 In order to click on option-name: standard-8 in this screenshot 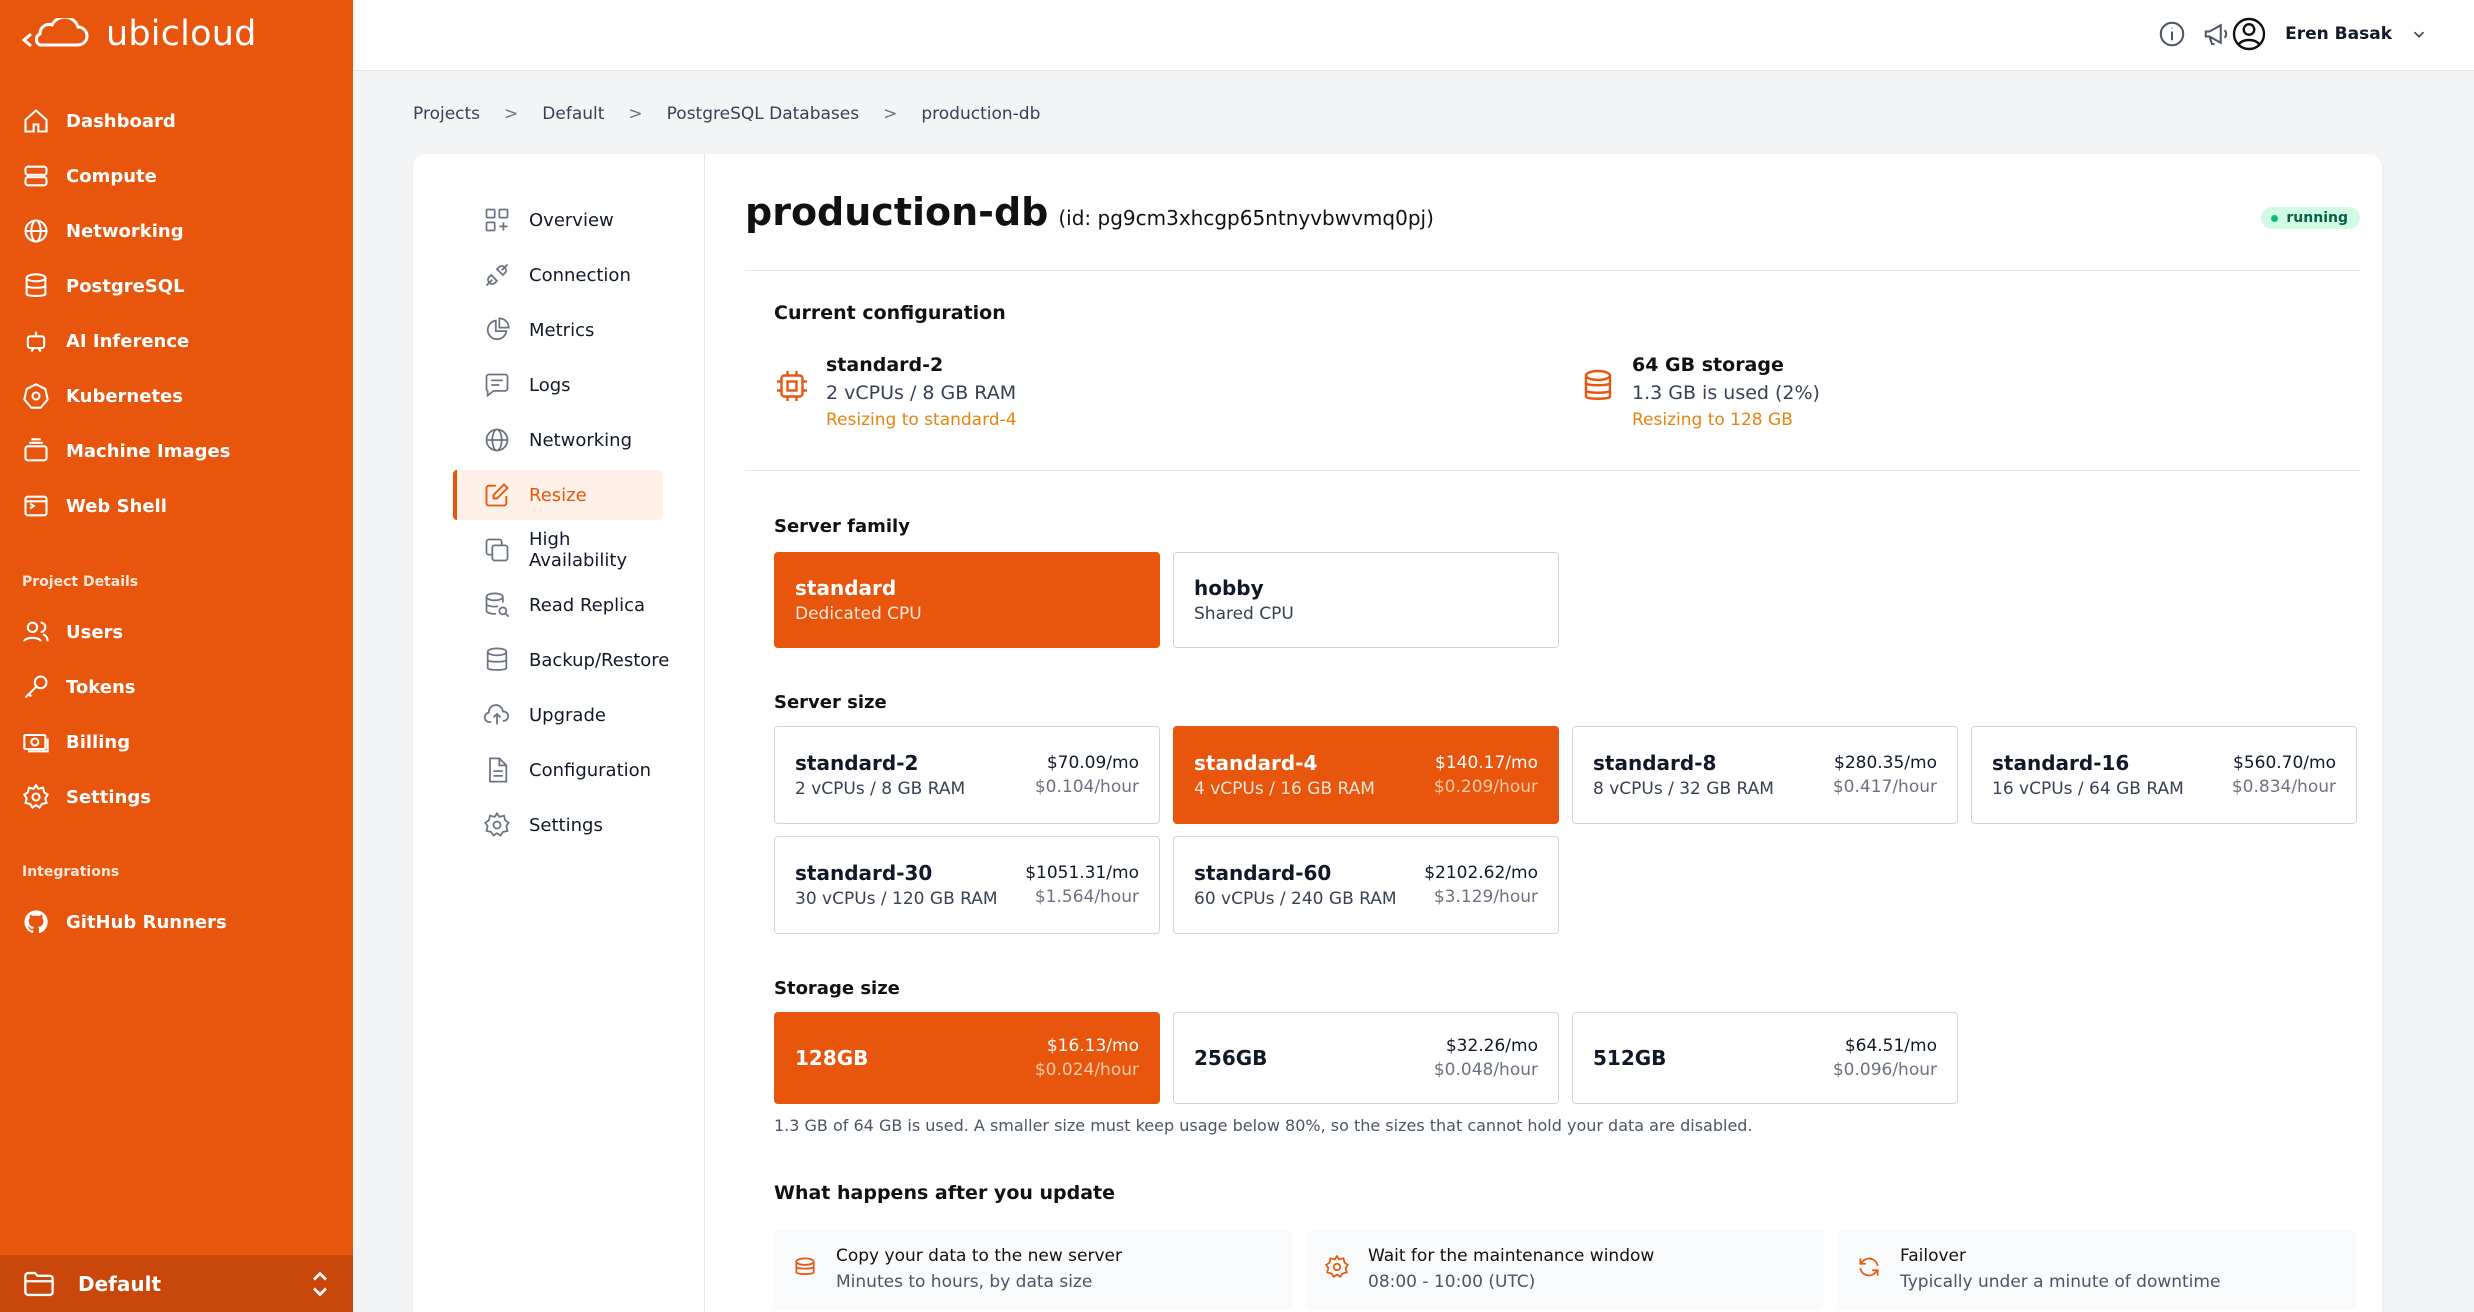, I will do `click(1655, 763)`.